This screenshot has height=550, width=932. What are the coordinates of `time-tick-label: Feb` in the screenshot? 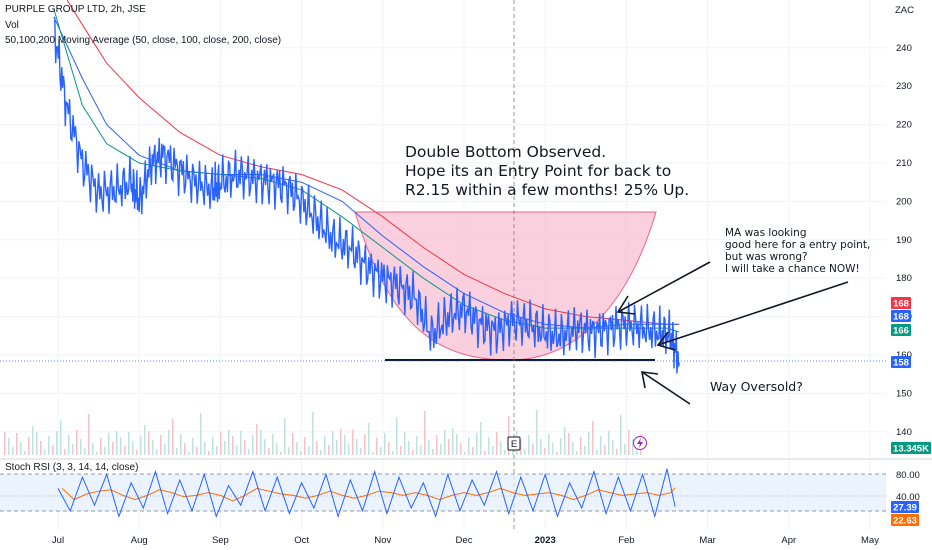 It's located at (626, 540).